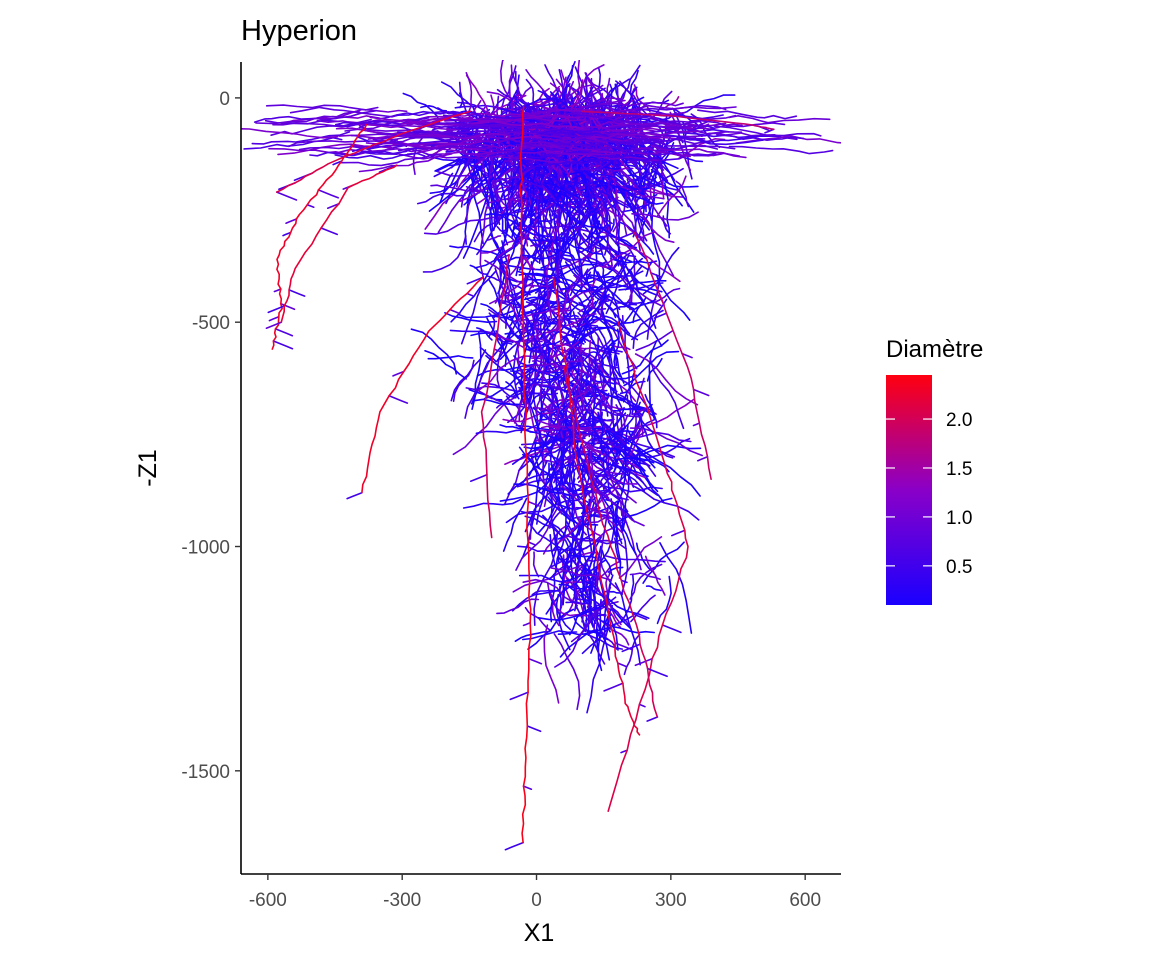  Describe the element at coordinates (959, 518) in the screenshot. I see `legend-tick-label: 1.0` at that location.